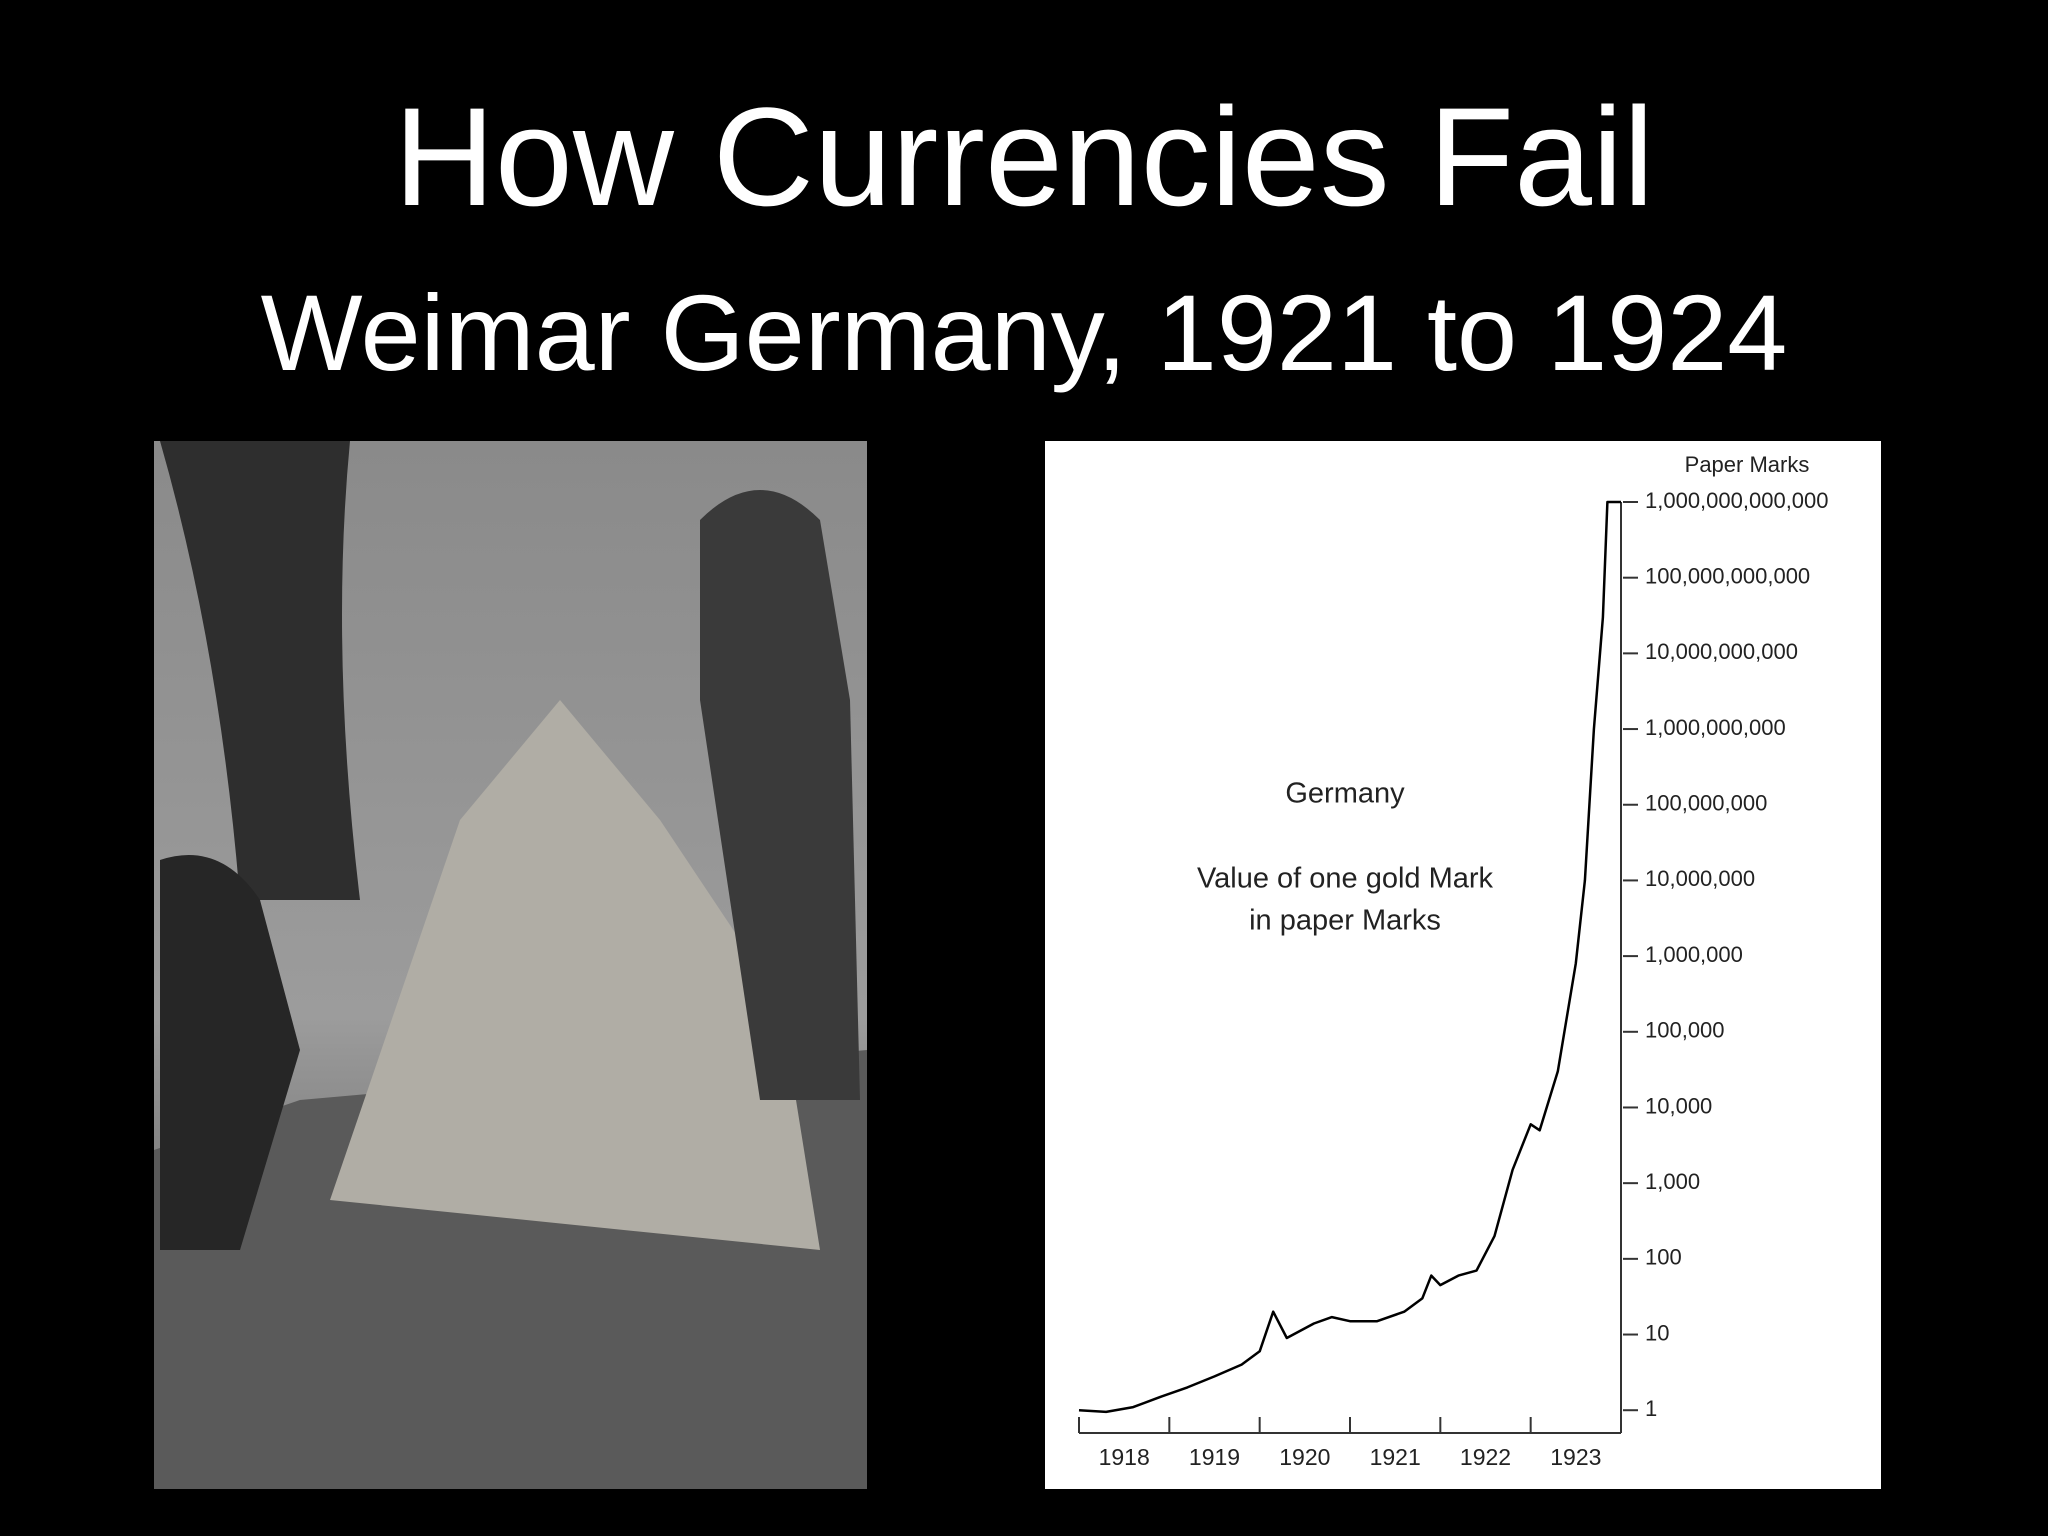 This screenshot has width=2048, height=1536. What do you see at coordinates (1345, 921) in the screenshot?
I see `annotation: in paper Marks` at bounding box center [1345, 921].